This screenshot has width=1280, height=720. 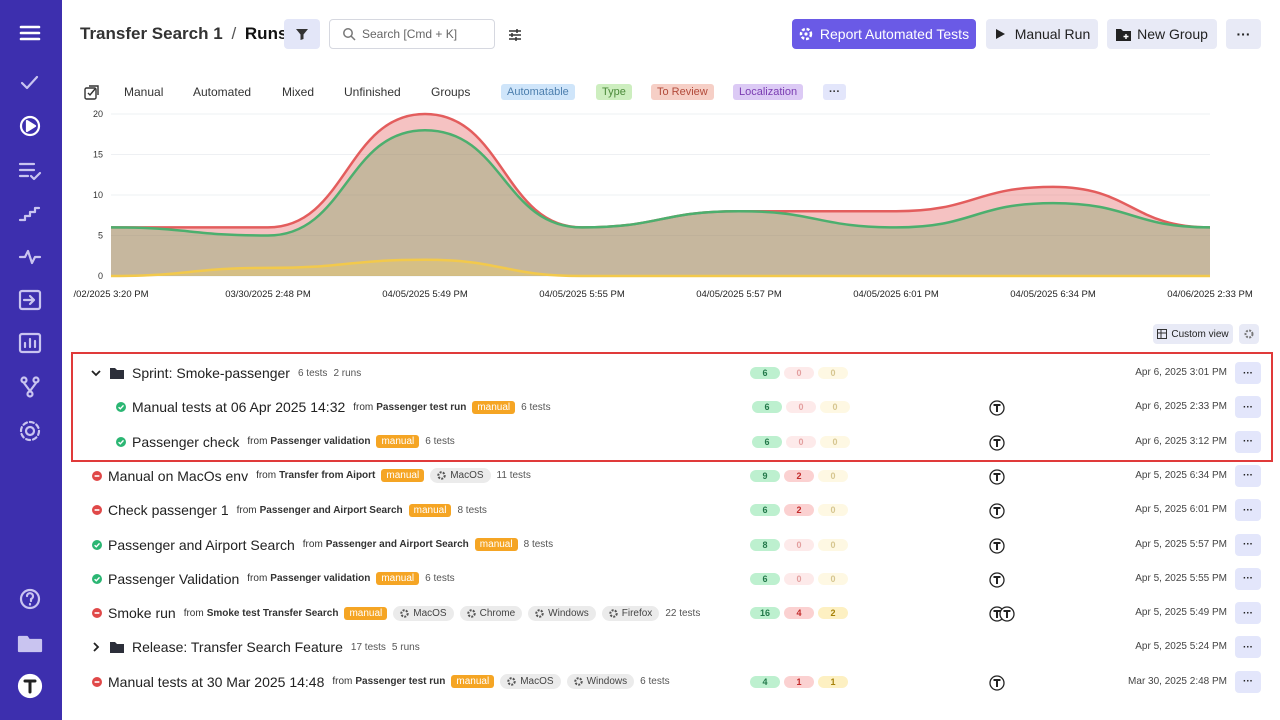 What do you see at coordinates (201, 545) in the screenshot?
I see `run-name: Passenger and Airport Search` at bounding box center [201, 545].